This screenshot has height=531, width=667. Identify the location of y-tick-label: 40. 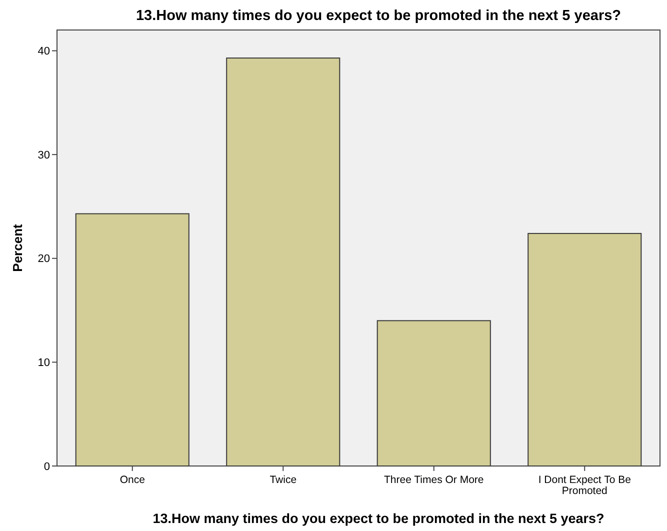
(44, 52).